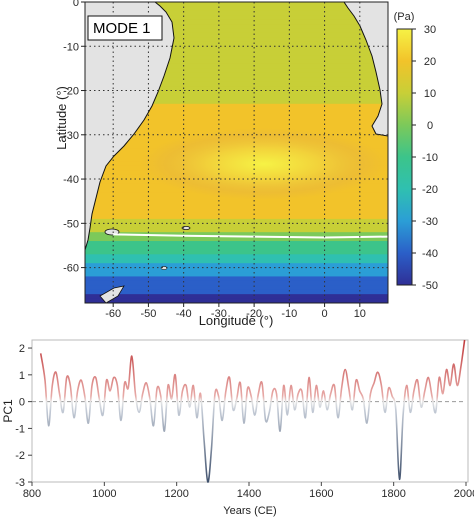 This screenshot has width=474, height=519. I want to click on latitude-tick-label: -10, so click(71, 47).